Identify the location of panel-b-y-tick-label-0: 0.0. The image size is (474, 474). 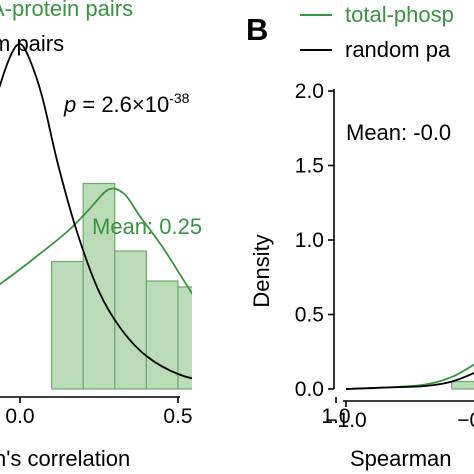
(309, 389).